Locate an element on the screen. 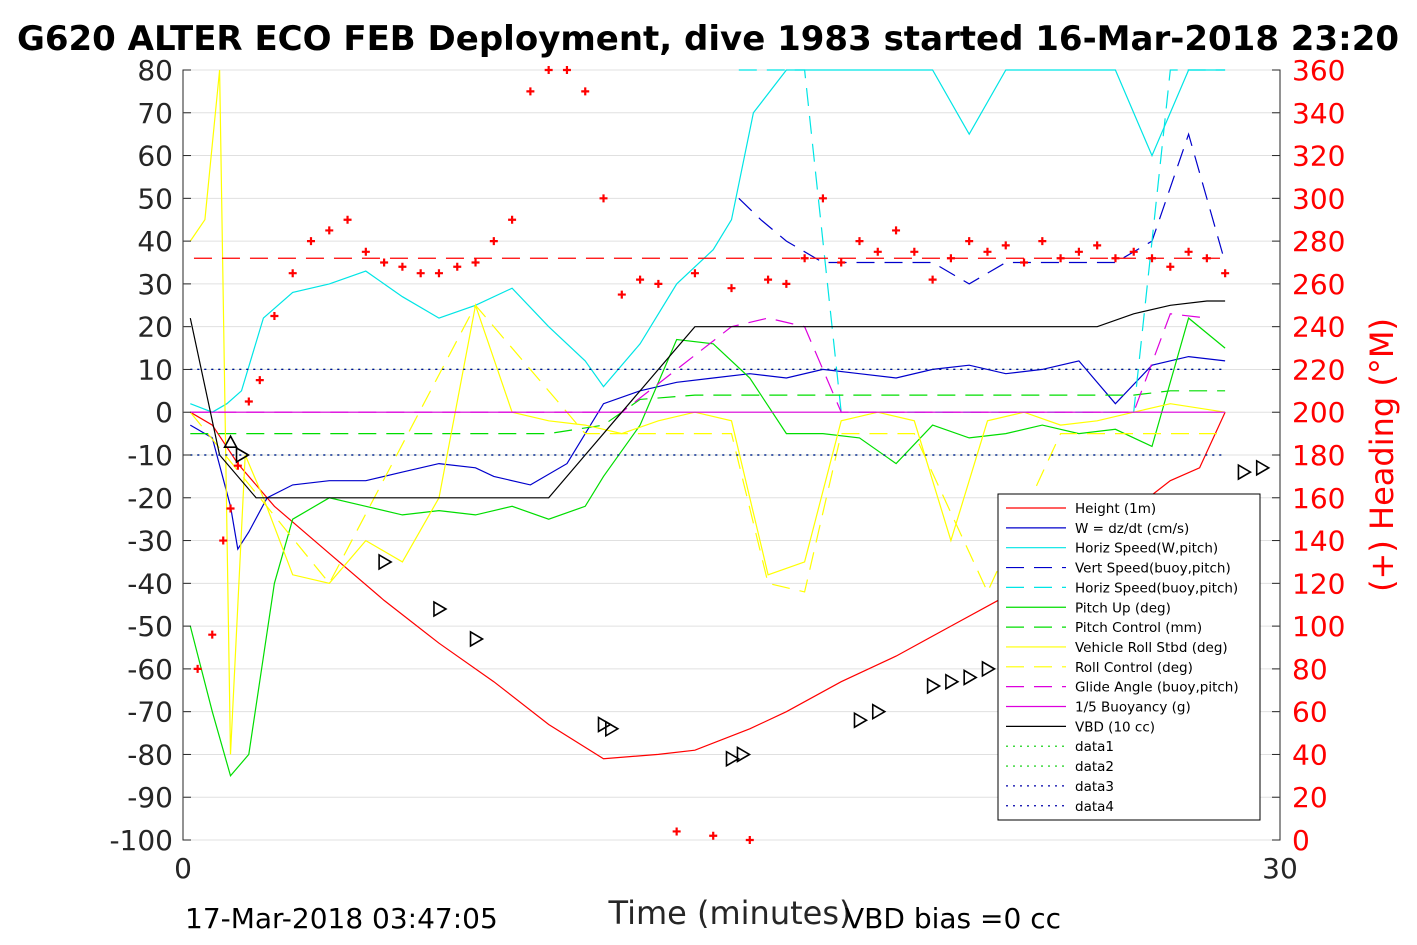  y-tick-label: 0 is located at coordinates (164, 412).